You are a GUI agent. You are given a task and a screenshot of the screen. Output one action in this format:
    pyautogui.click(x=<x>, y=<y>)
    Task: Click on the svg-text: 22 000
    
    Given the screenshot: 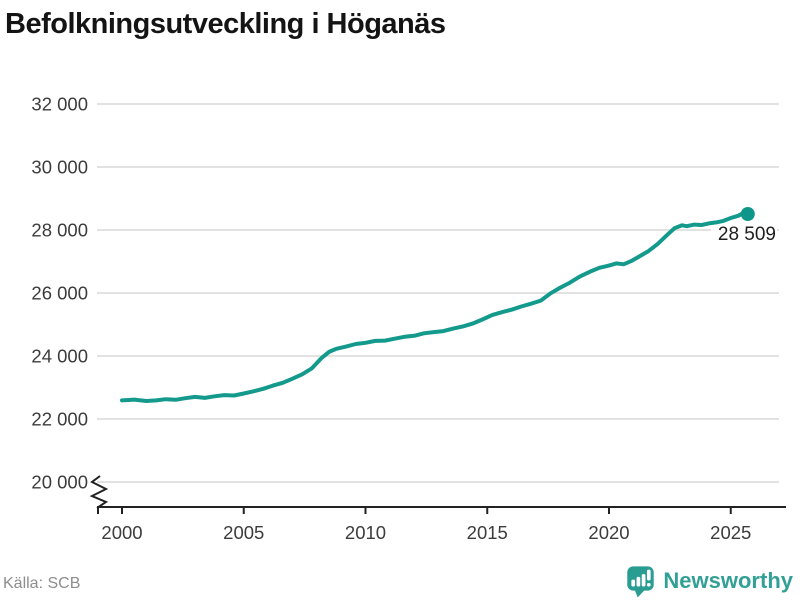 What is the action you would take?
    pyautogui.click(x=59, y=419)
    